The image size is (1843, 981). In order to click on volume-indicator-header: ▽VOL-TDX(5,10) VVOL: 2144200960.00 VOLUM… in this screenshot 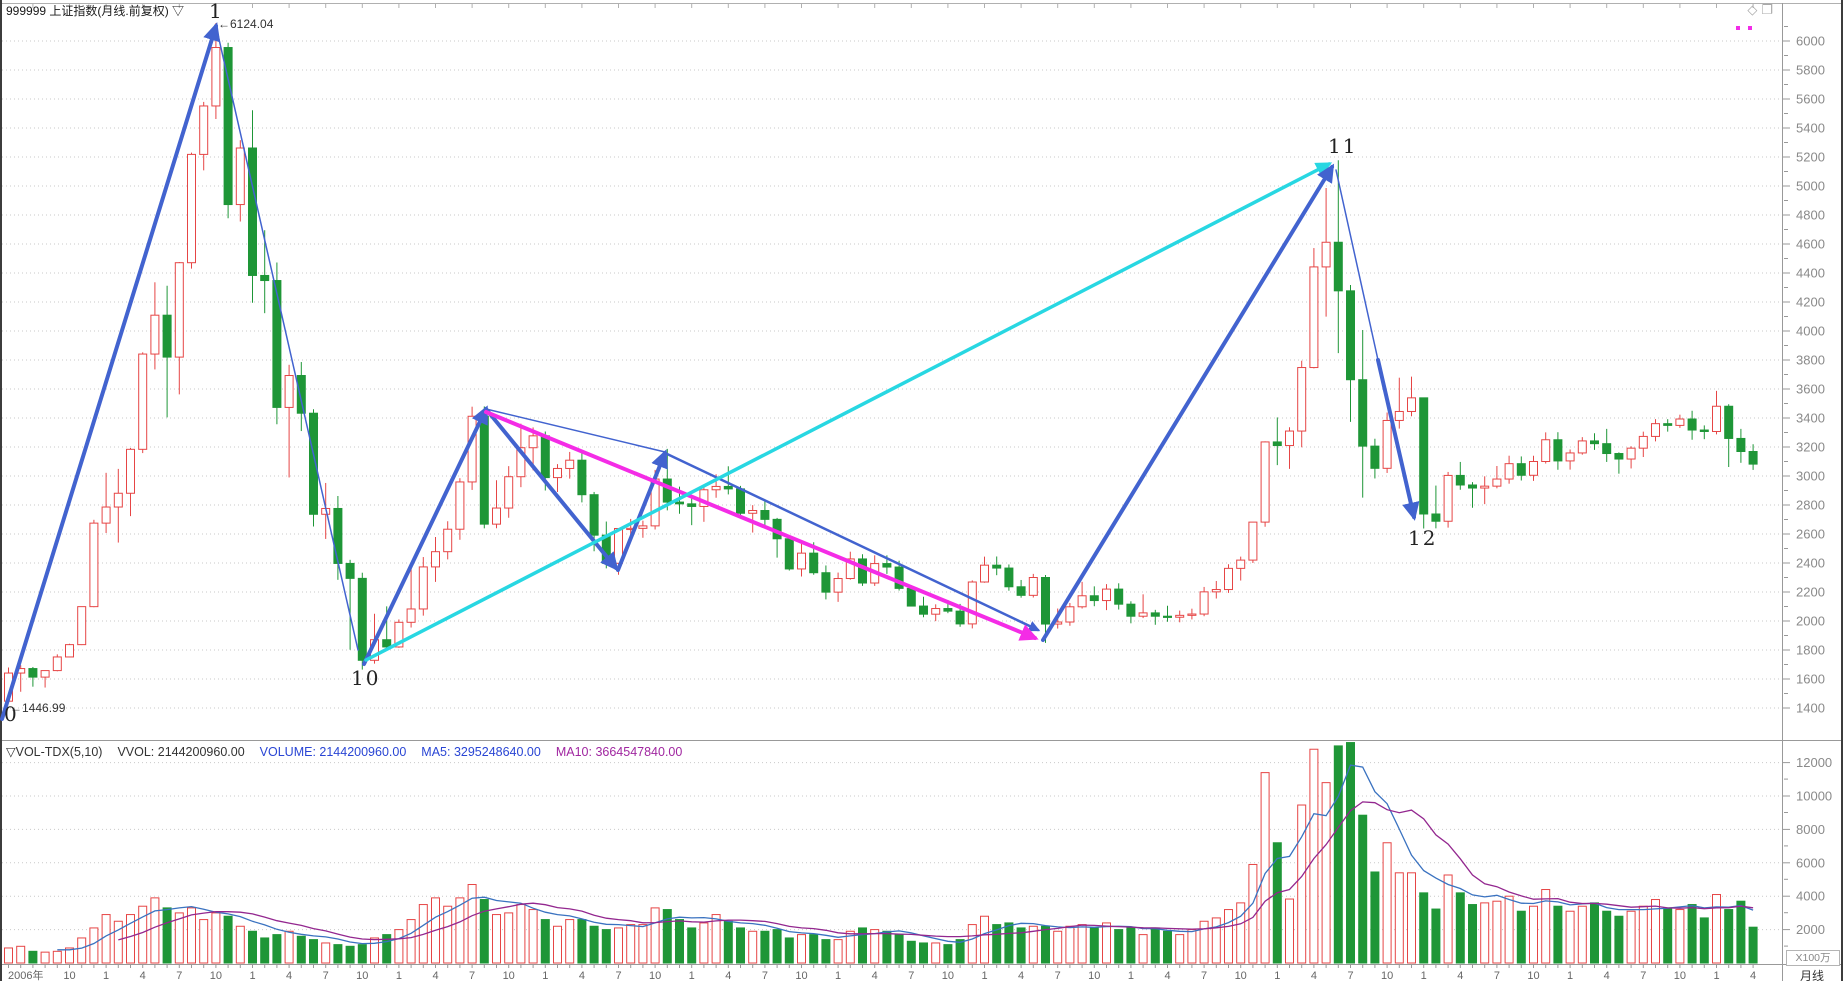, I will do `click(344, 751)`.